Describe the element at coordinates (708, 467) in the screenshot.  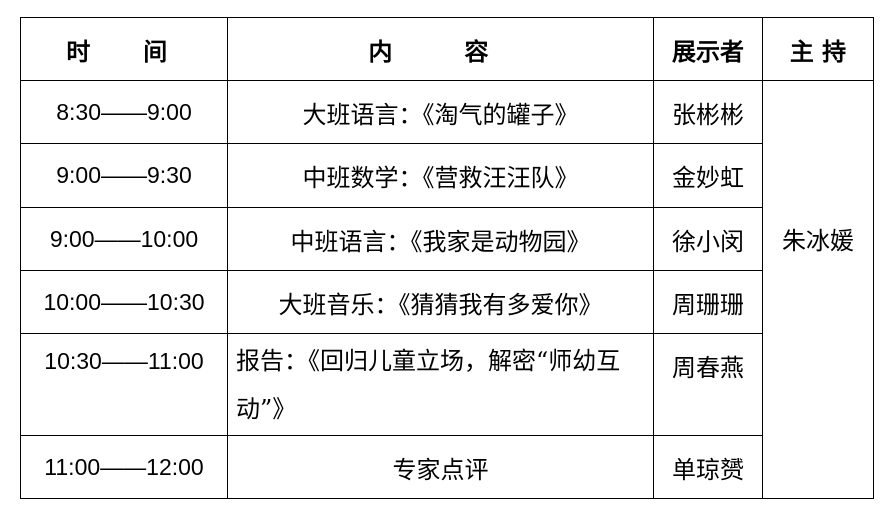
I see `presenter-cell: 单琼赟` at that location.